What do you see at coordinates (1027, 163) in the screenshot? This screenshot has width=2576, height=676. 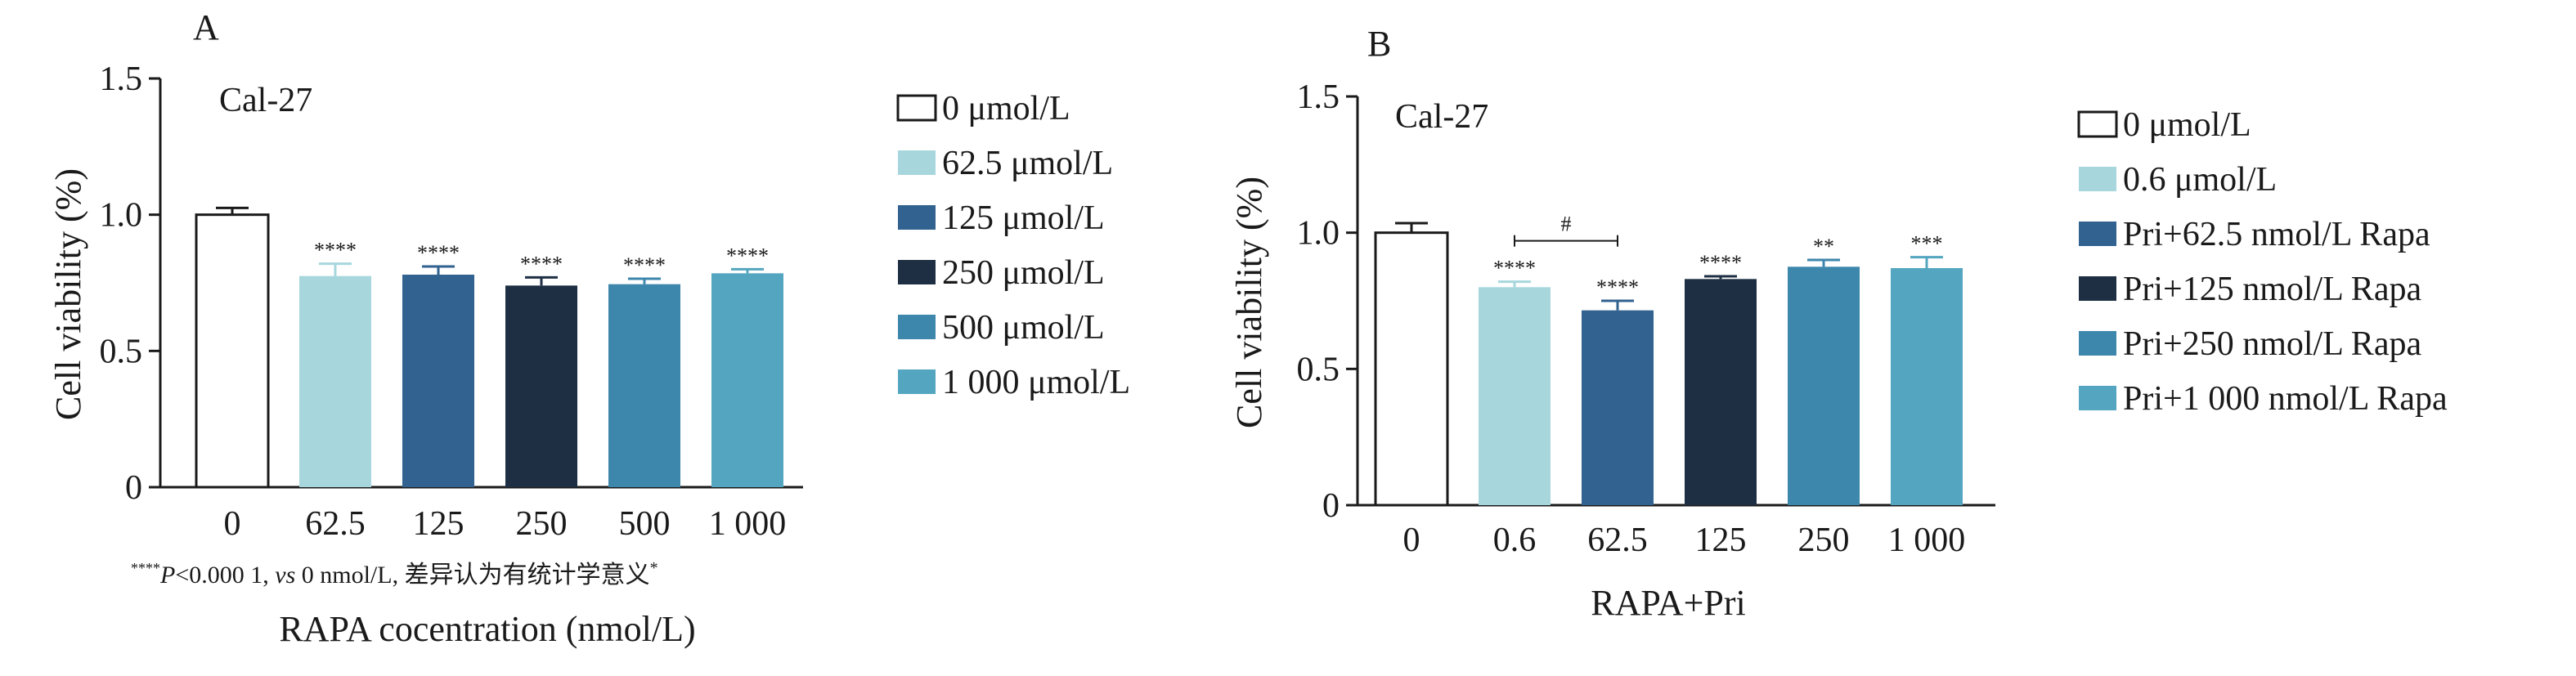 I see `legend-label: 62.5 μmol/L` at bounding box center [1027, 163].